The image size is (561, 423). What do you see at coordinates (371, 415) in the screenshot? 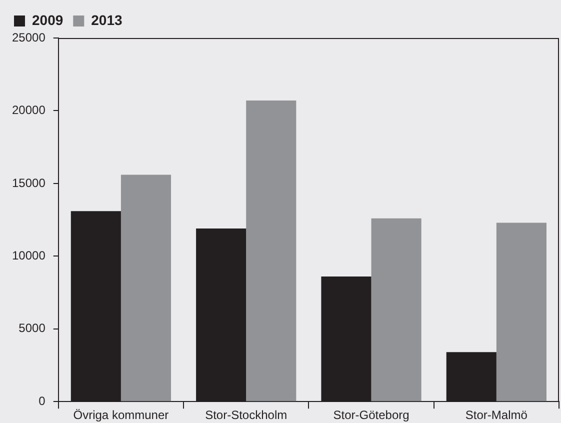
I see `x-tick-label: Stor-Göteborg` at bounding box center [371, 415].